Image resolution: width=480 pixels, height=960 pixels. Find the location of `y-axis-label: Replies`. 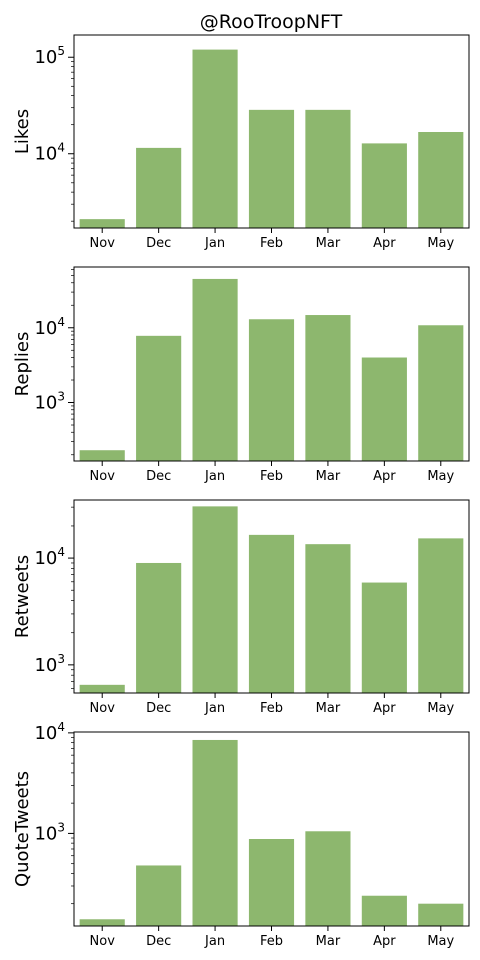

y-axis-label: Replies is located at coordinates (22, 364).